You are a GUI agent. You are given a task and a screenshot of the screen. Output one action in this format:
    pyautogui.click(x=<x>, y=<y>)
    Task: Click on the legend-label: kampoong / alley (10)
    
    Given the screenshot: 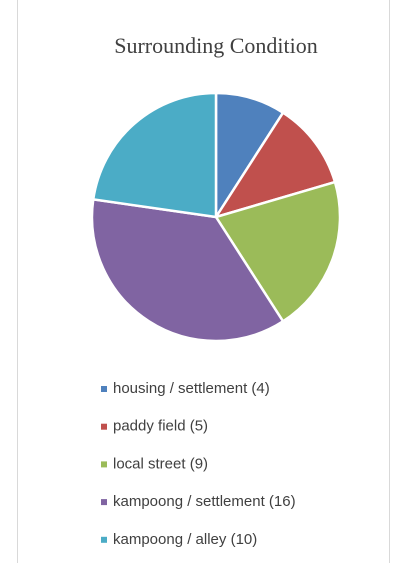 What is the action you would take?
    pyautogui.click(x=185, y=539)
    